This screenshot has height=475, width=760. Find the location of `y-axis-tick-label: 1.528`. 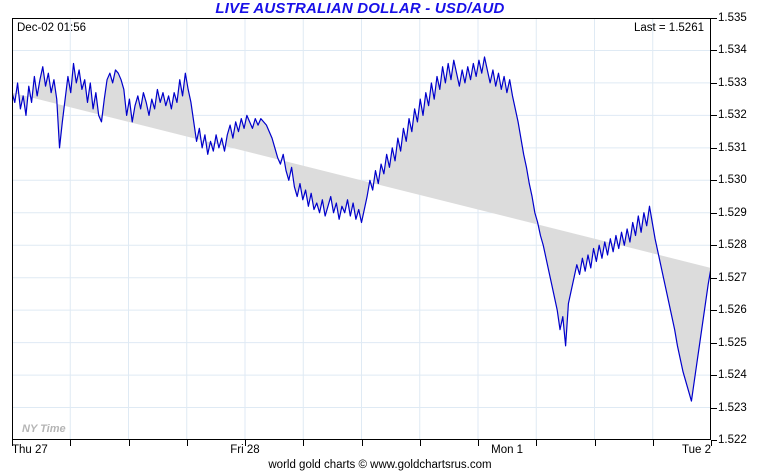

y-axis-tick-label: 1.528 is located at coordinates (732, 245).